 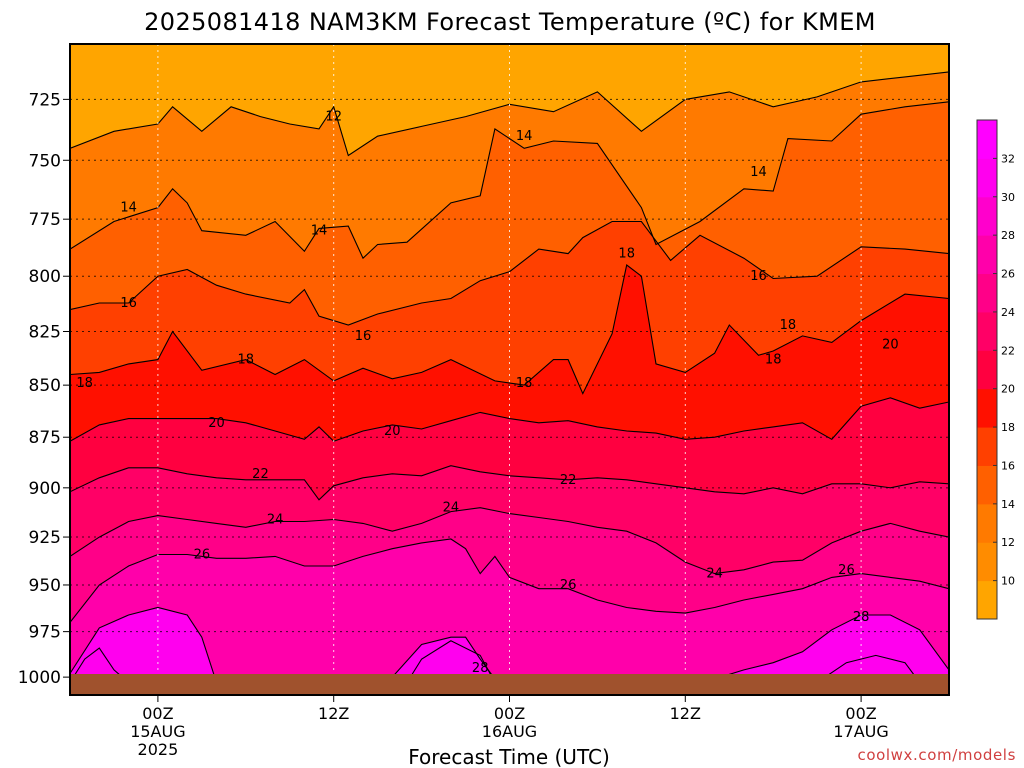 I want to click on y-tick-label-975: 975, so click(x=45, y=633).